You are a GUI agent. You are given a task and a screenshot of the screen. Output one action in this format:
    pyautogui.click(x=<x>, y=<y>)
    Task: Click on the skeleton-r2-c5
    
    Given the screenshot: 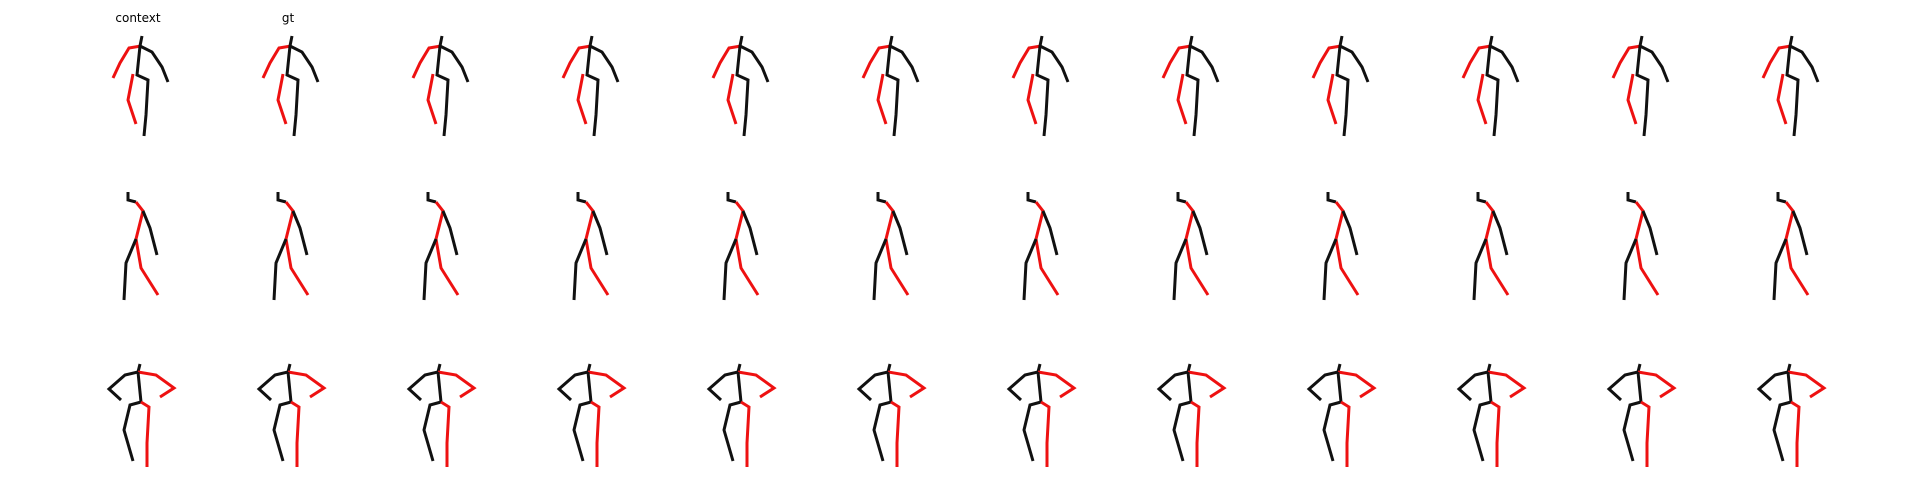 What is the action you would take?
    pyautogui.click(x=741, y=246)
    